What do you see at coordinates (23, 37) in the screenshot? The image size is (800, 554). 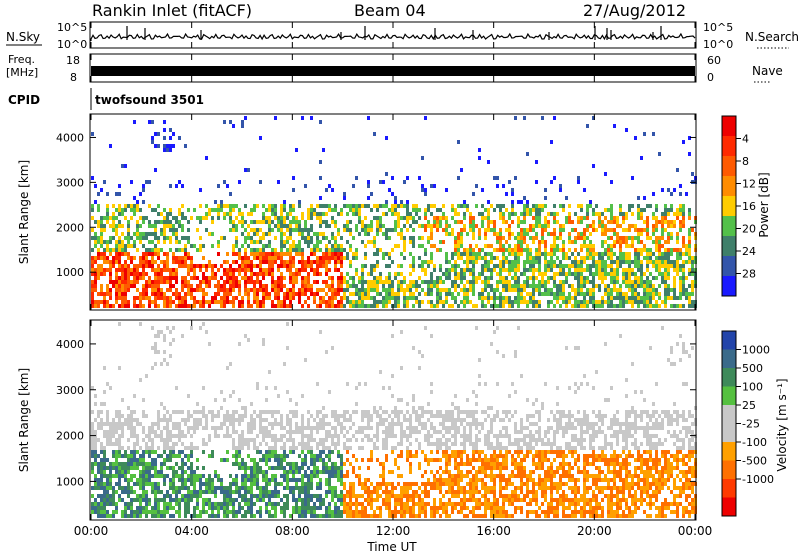 I see `nsky-label: N.Sky` at bounding box center [23, 37].